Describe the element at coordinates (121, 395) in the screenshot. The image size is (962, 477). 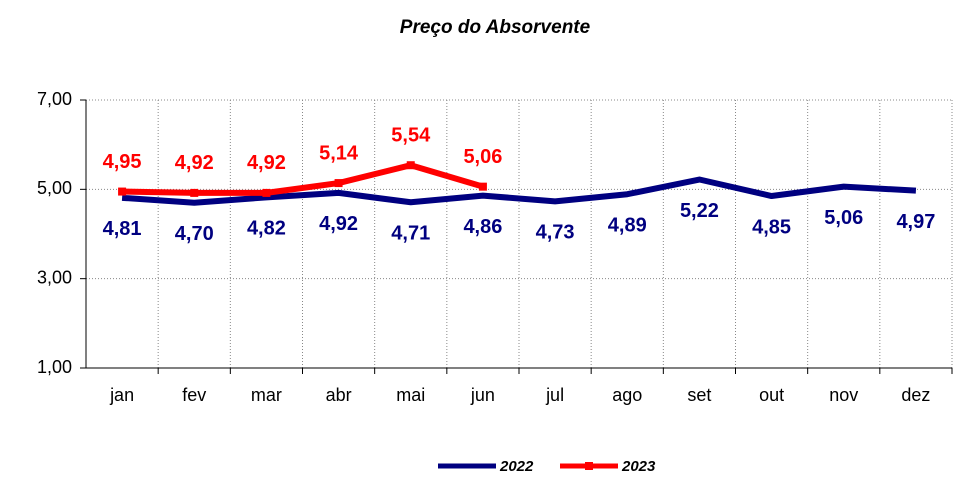
I see `x-tick-label: jan` at that location.